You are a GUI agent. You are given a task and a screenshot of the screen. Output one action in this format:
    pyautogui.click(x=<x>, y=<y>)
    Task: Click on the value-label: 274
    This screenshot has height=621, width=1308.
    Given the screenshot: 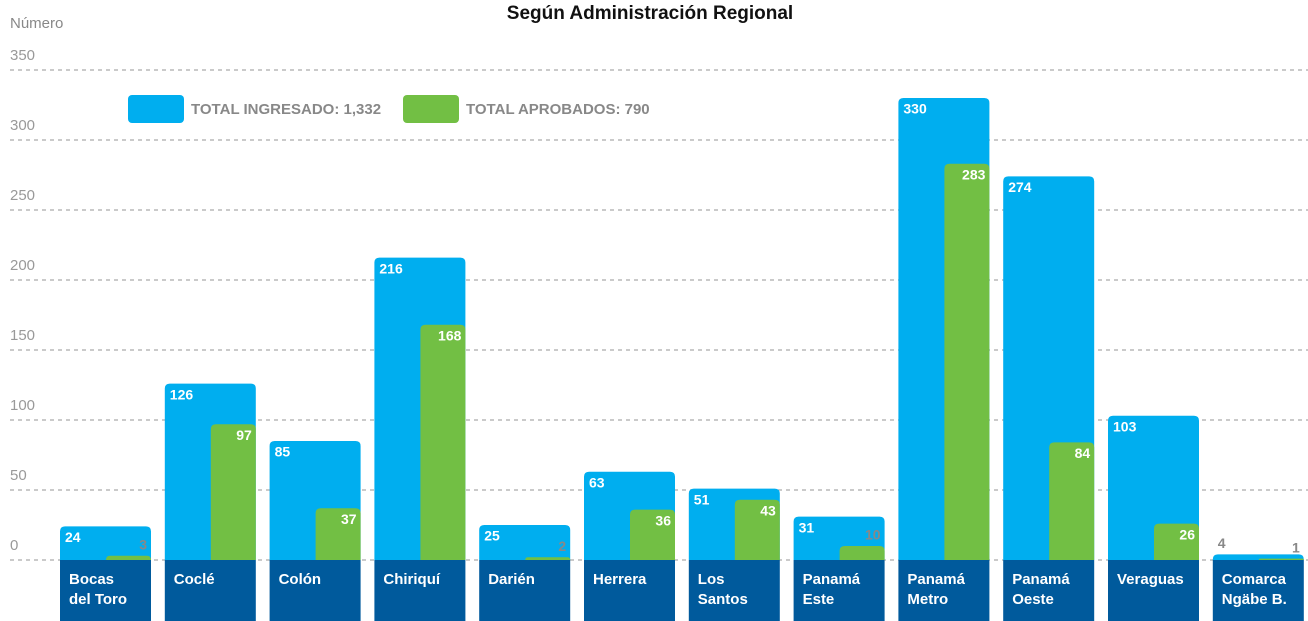 What is the action you would take?
    pyautogui.click(x=1020, y=187)
    